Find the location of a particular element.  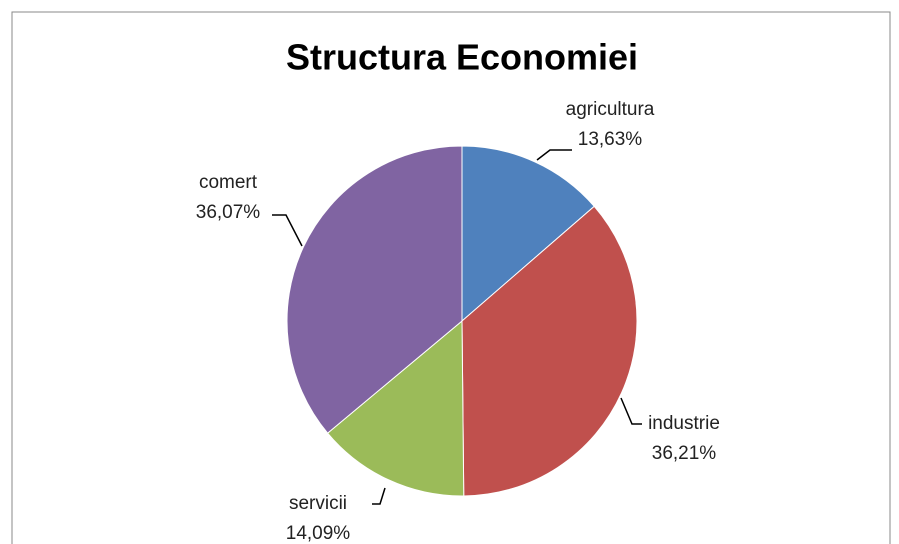

slice-value-label: 36,21% is located at coordinates (684, 453).